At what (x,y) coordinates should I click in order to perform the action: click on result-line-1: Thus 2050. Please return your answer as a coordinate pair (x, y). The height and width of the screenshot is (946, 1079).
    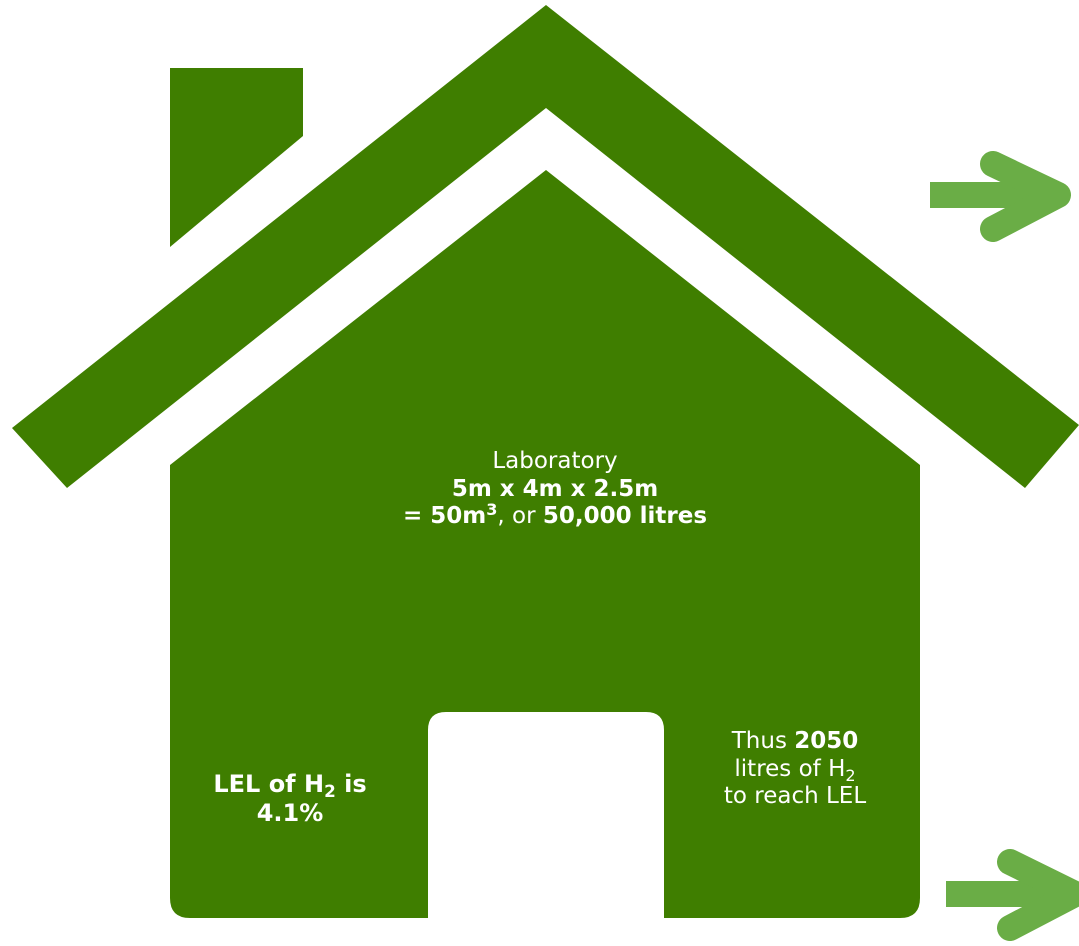
    Looking at the image, I should click on (795, 741).